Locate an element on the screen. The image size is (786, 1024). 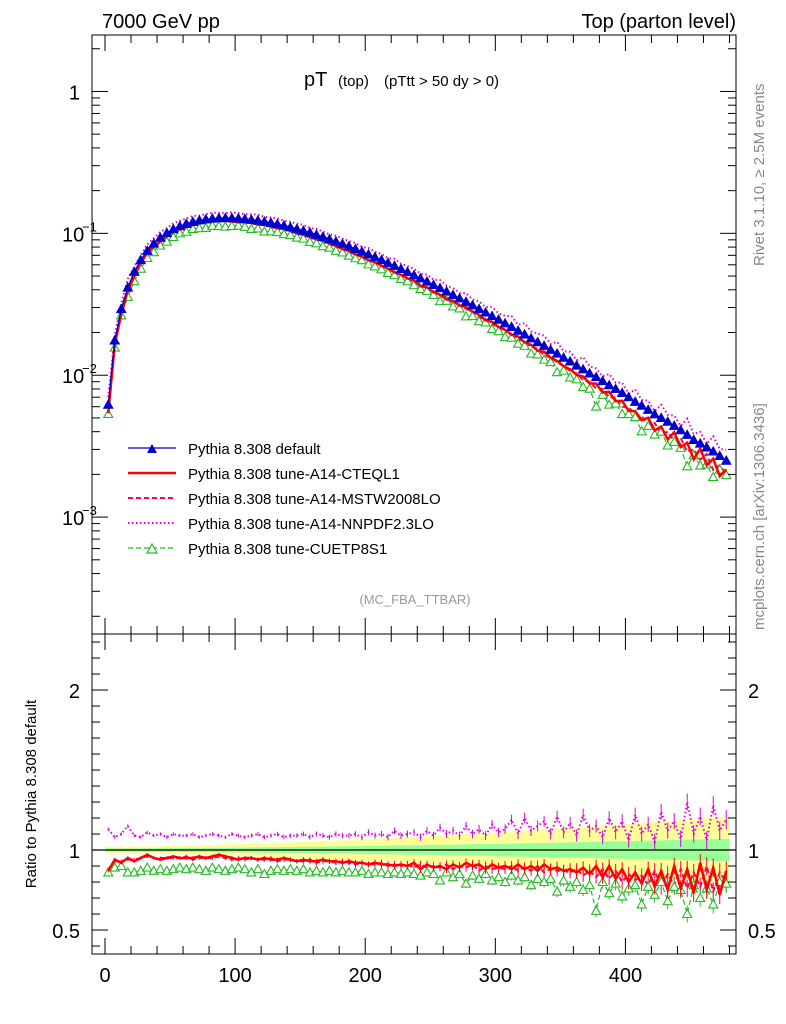
legend-item-nnpdf: Pythia 8.308 tune-A14-NNPDF2.3LO is located at coordinates (281, 524).